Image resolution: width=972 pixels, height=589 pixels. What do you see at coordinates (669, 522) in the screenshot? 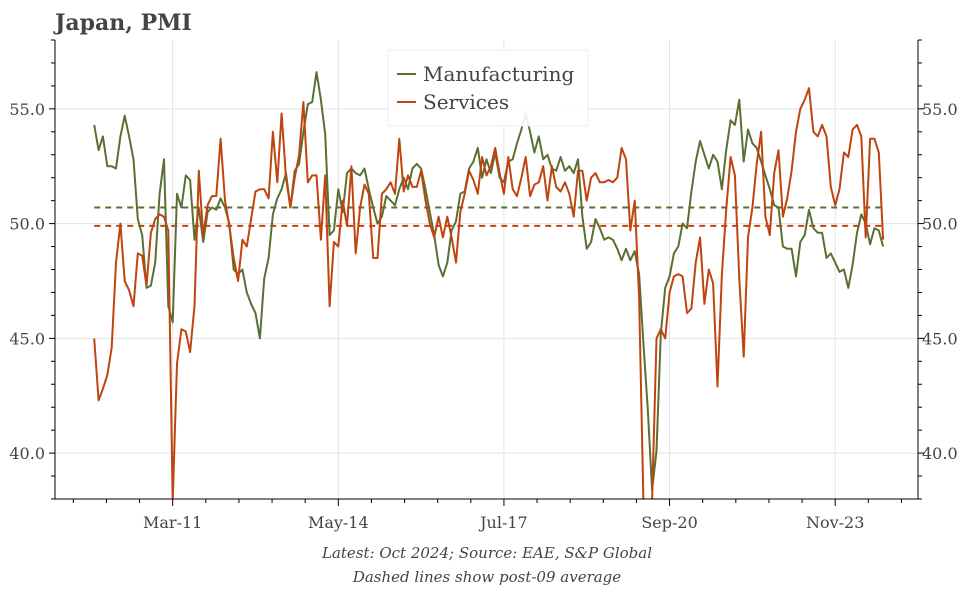
I see `x-tick-label: Sep-20` at bounding box center [669, 522].